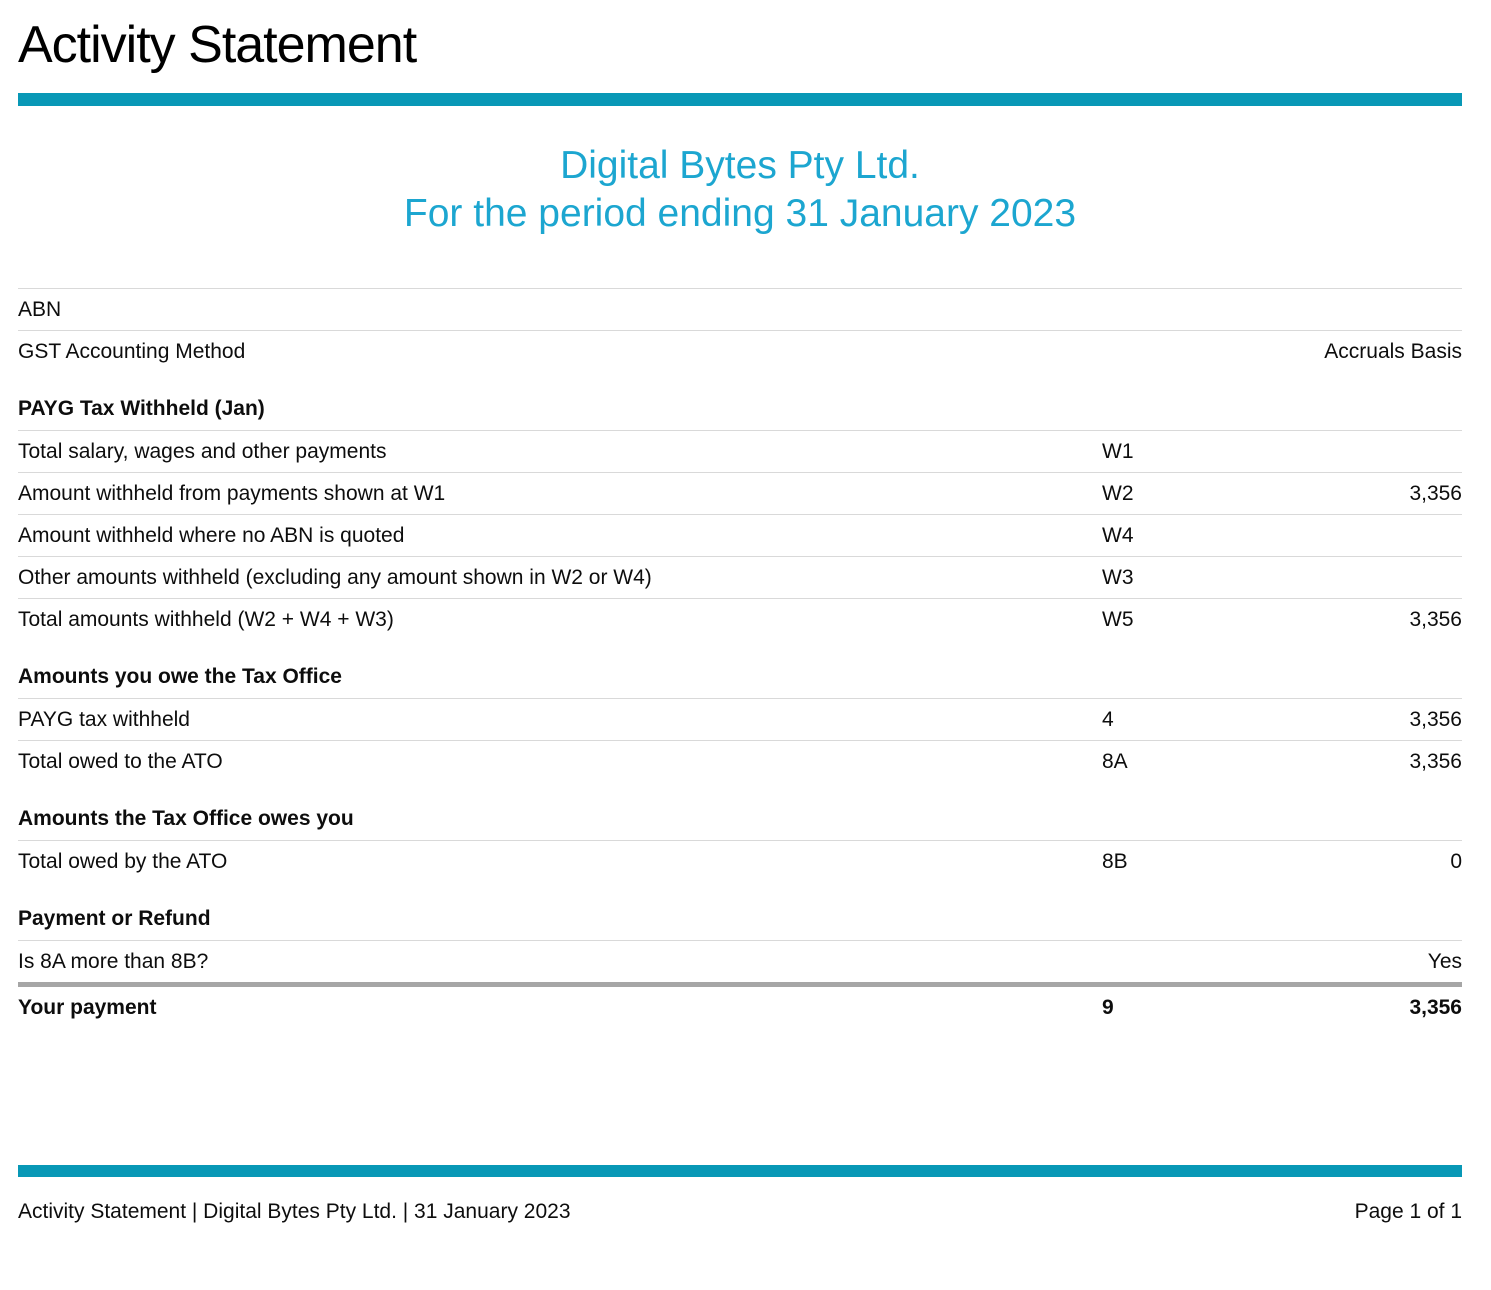 The height and width of the screenshot is (1290, 1491). I want to click on report-period: For the period ending 31 January 2023, so click(740, 213).